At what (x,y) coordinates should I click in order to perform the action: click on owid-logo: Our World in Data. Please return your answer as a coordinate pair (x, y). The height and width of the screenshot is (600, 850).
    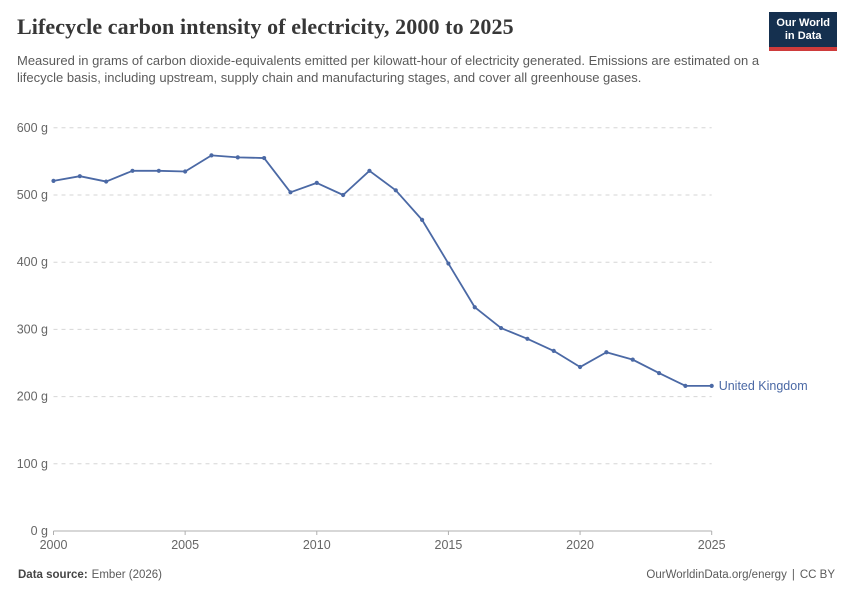
    Looking at the image, I should click on (803, 31).